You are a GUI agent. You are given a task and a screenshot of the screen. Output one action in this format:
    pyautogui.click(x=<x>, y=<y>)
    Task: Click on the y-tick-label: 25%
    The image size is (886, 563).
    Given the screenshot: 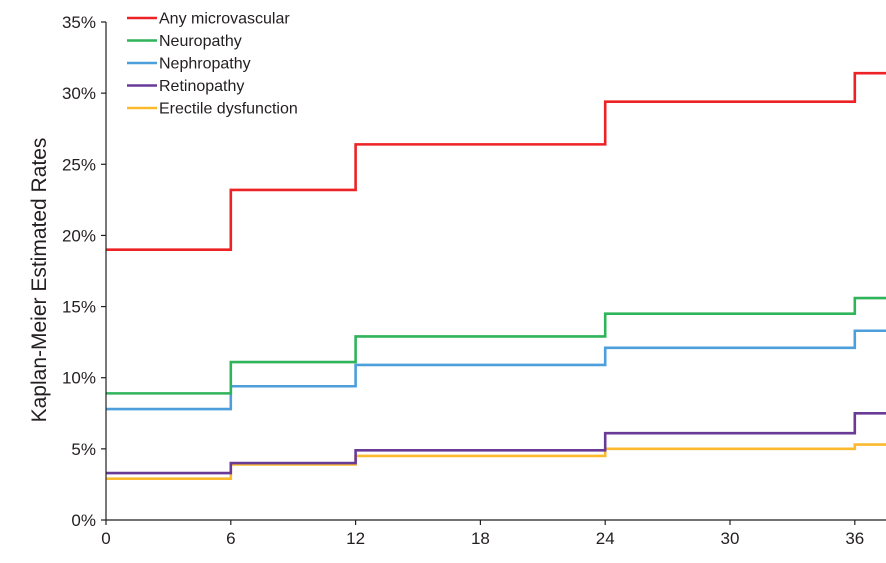 What is the action you would take?
    pyautogui.click(x=79, y=164)
    